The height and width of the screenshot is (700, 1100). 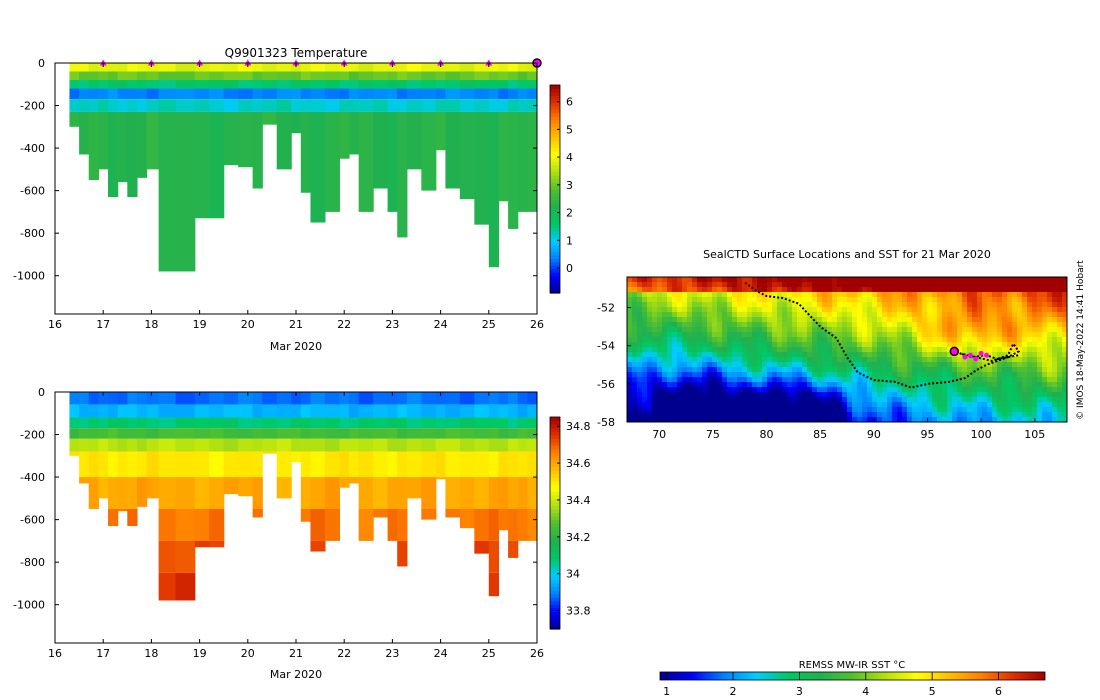 I want to click on y-tick-label: -1000, so click(x=29, y=276).